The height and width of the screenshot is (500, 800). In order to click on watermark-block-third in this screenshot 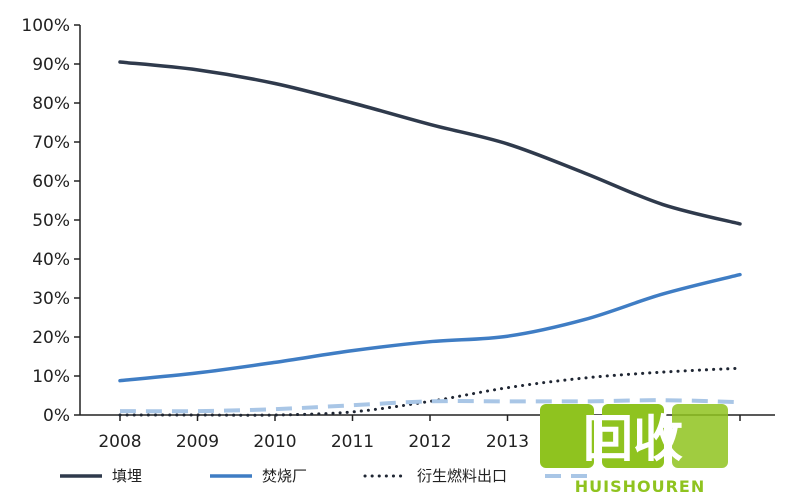, I will do `click(700, 436)`.